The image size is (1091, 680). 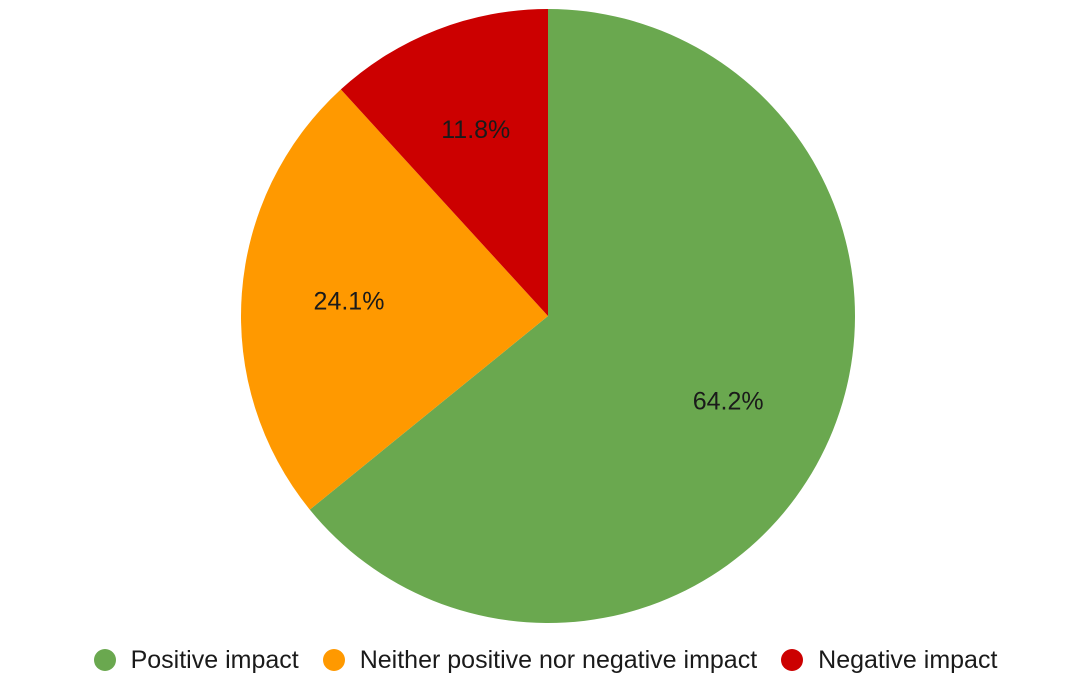 I want to click on legend-swatch-positive-impact, so click(x=104, y=660).